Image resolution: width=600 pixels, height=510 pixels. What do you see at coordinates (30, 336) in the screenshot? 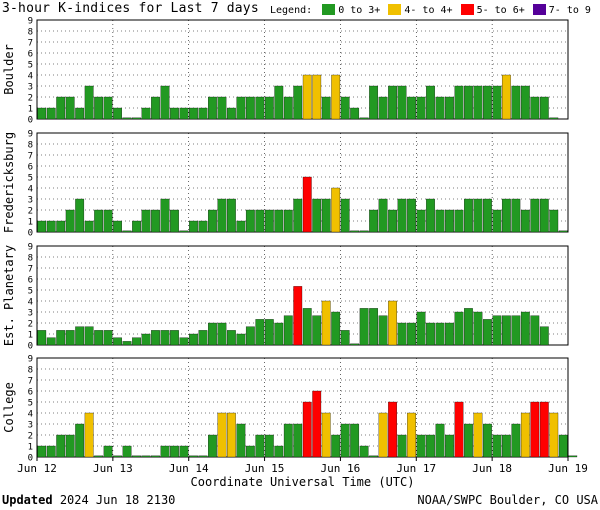
I see `y-tick-label: 1` at bounding box center [30, 336].